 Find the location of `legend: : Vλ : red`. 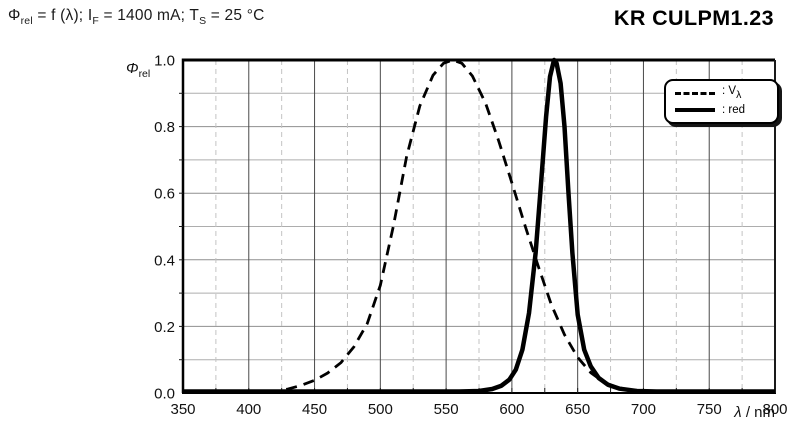

legend: : Vλ : red is located at coordinates (721, 101).